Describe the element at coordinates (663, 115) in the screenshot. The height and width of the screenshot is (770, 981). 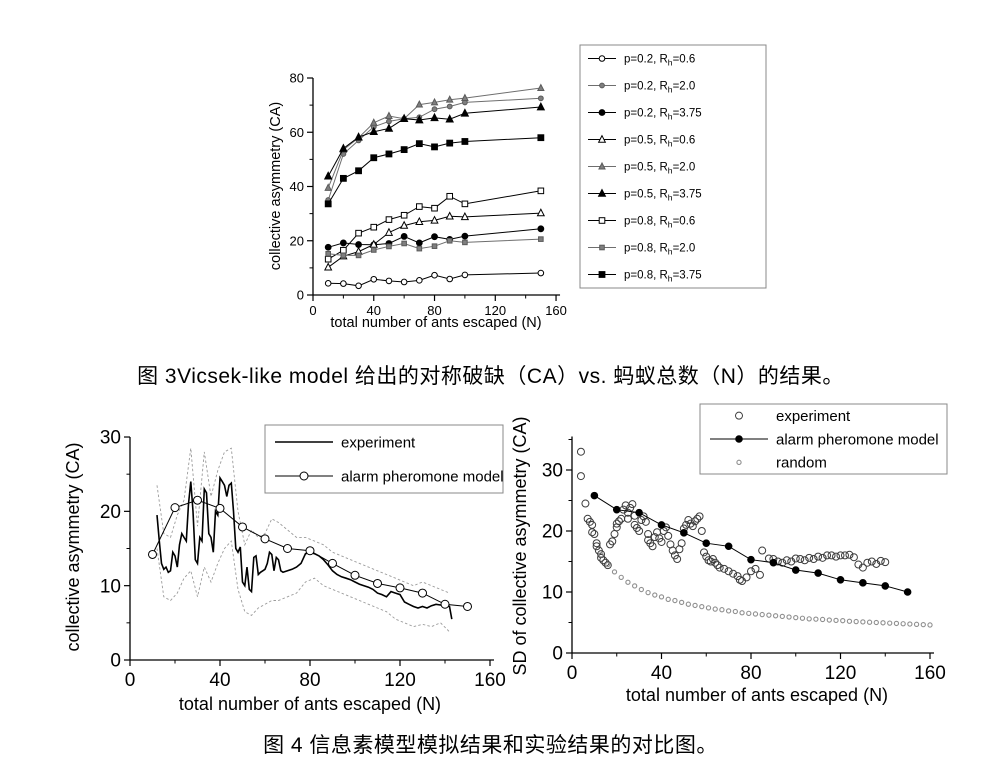
I see `legend-label: p=0.2, Rh=3.75` at that location.